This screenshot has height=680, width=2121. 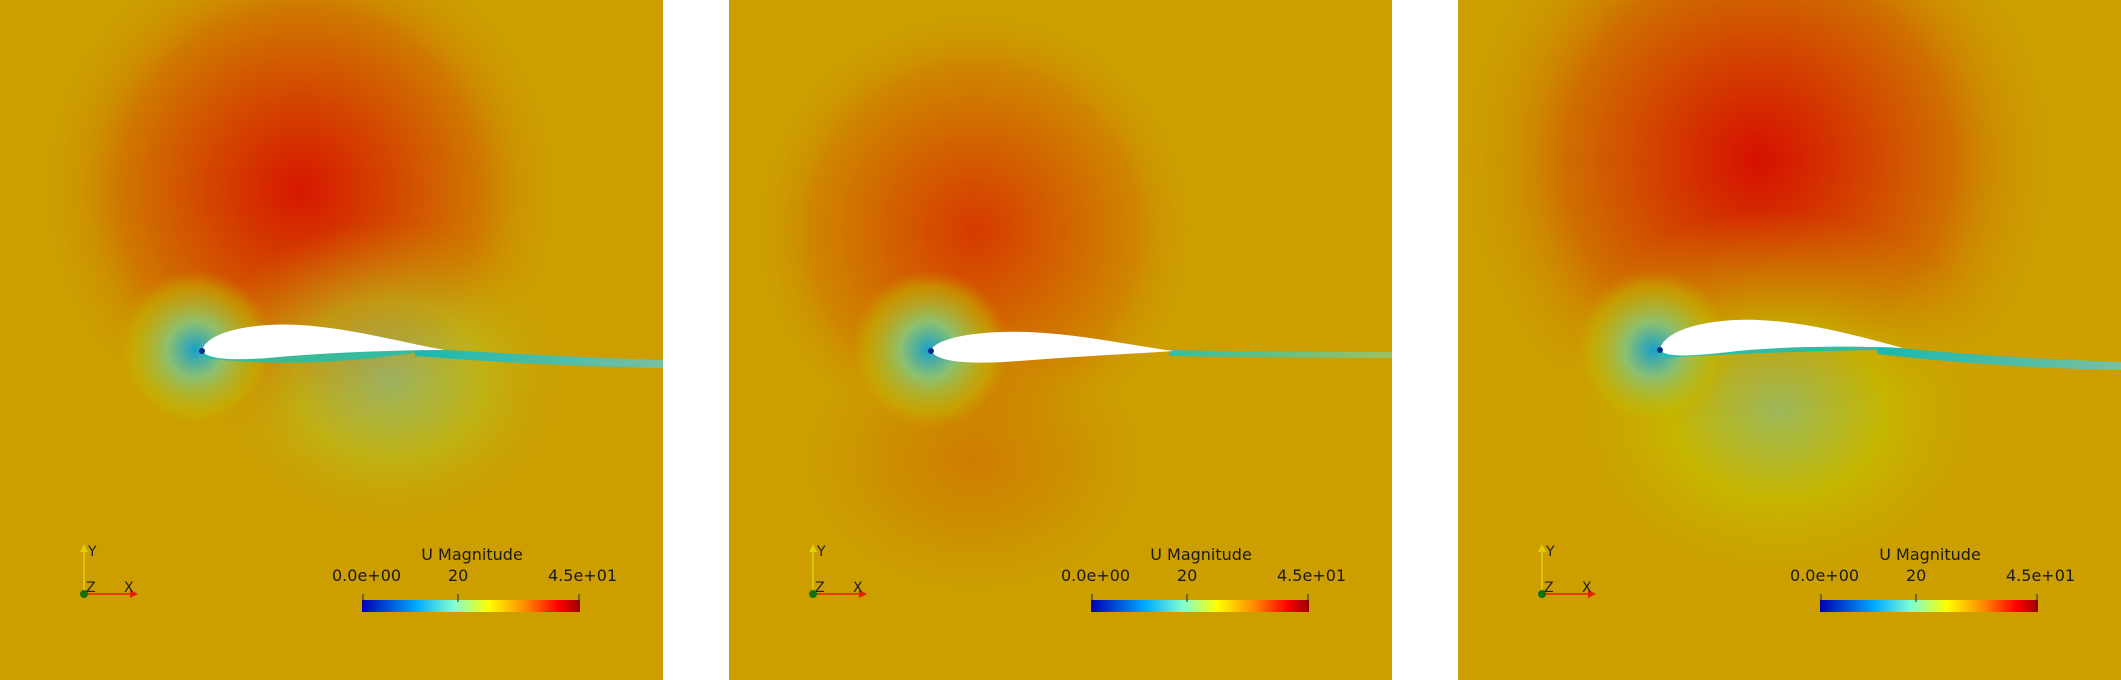 I want to click on orientation-axes-1: Y Z X, so click(x=107, y=574).